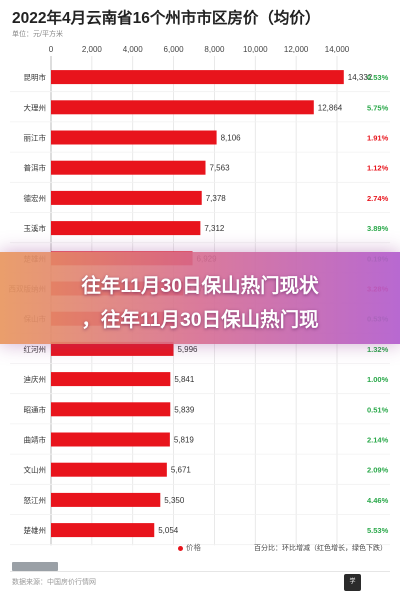  What do you see at coordinates (214, 228) in the screenshot?
I see `value-label: 7,312` at bounding box center [214, 228].